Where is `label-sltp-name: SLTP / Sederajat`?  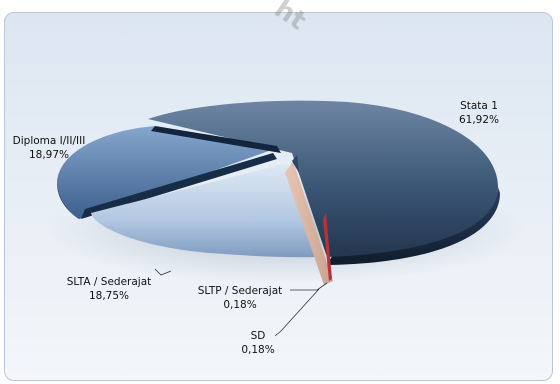
label-sltp-name: SLTP / Sederajat is located at coordinates (240, 291).